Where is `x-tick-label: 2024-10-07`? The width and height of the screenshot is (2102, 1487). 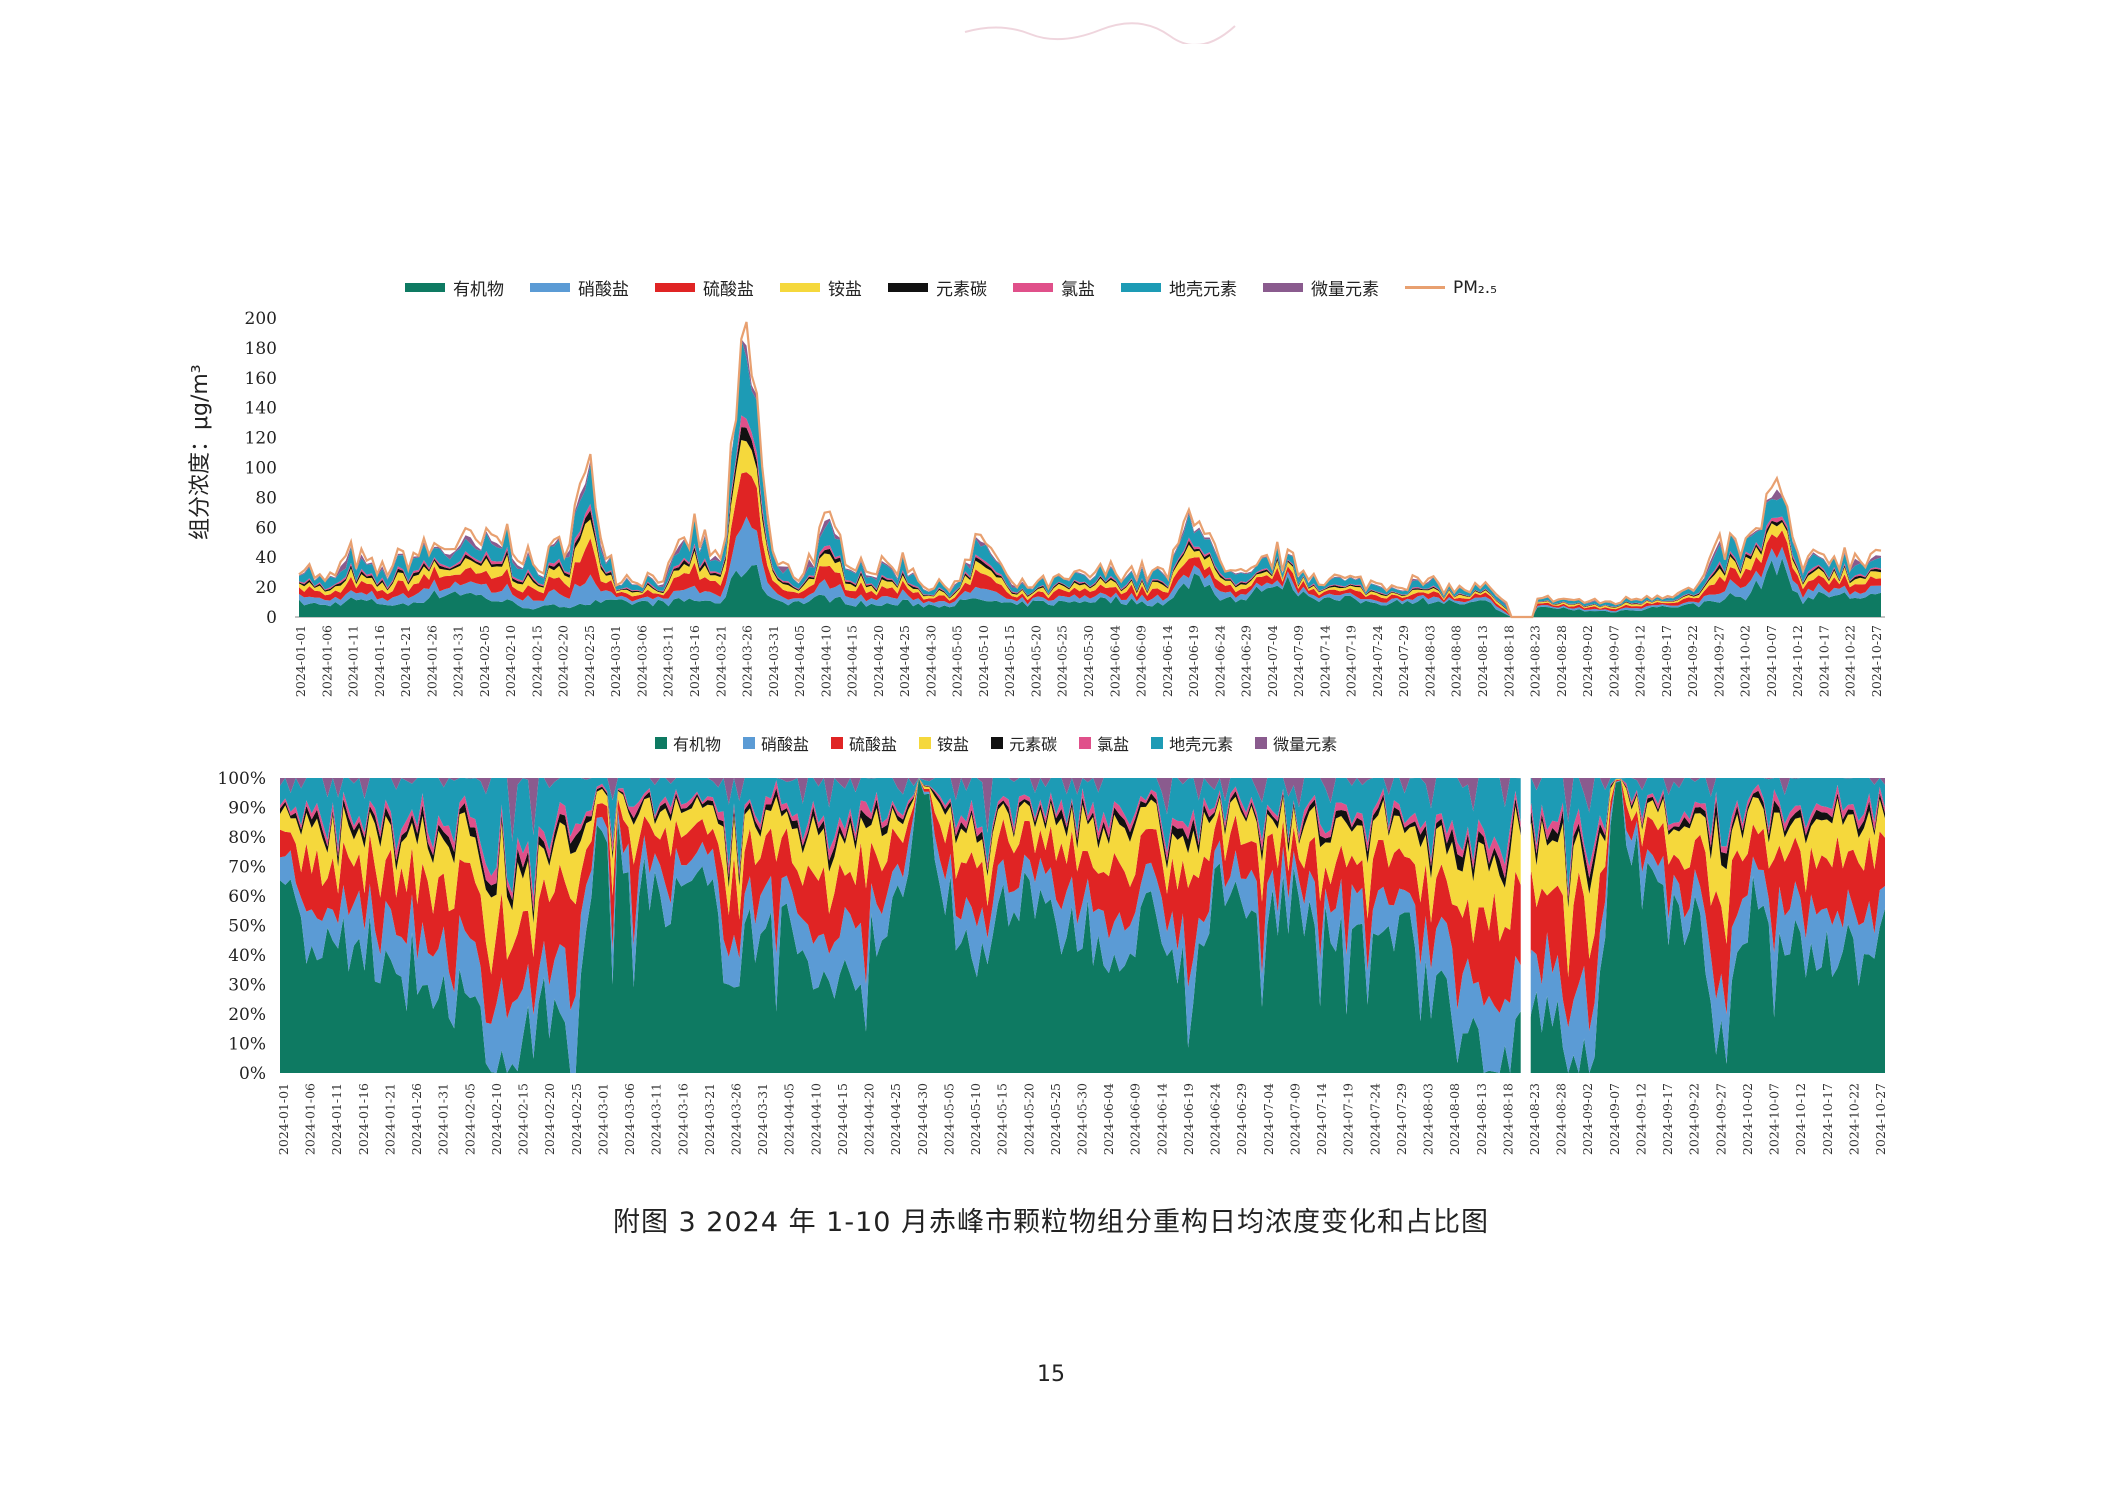 x-tick-label: 2024-10-07 is located at coordinates (1771, 661).